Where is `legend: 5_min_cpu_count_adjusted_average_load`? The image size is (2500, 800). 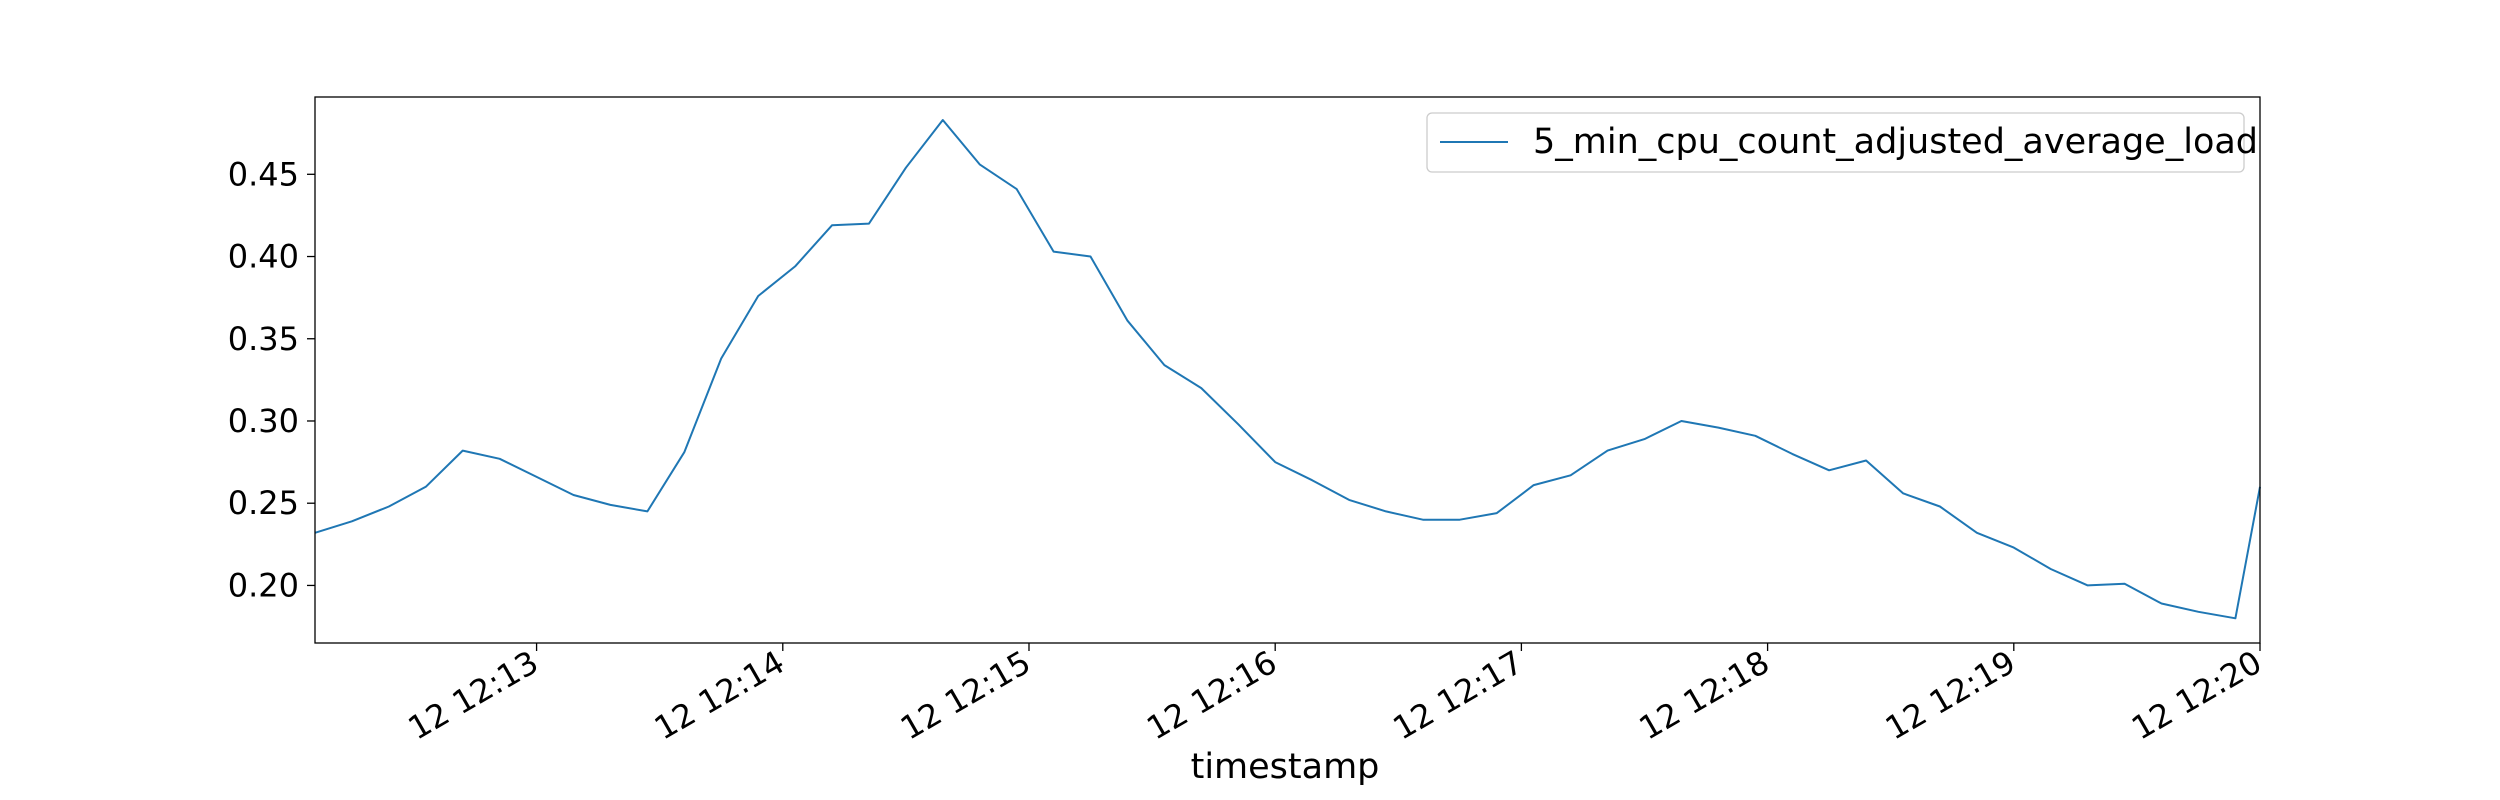
legend: 5_min_cpu_count_adjusted_average_load is located at coordinates (1842, 142).